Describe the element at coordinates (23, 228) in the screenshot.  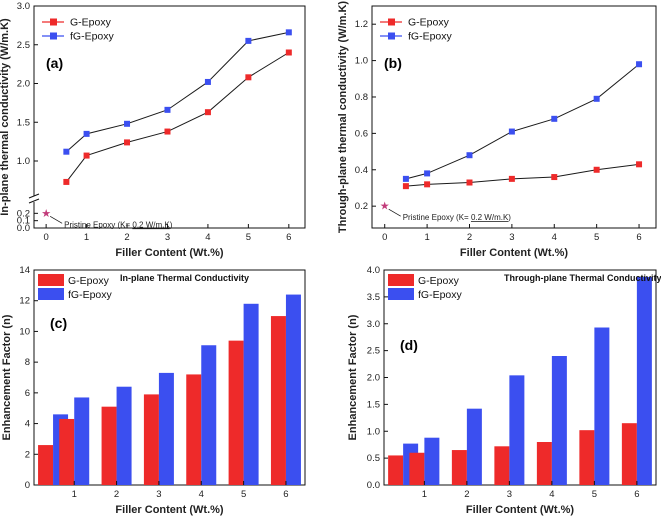
I see `y-tick-label: 0.0` at that location.